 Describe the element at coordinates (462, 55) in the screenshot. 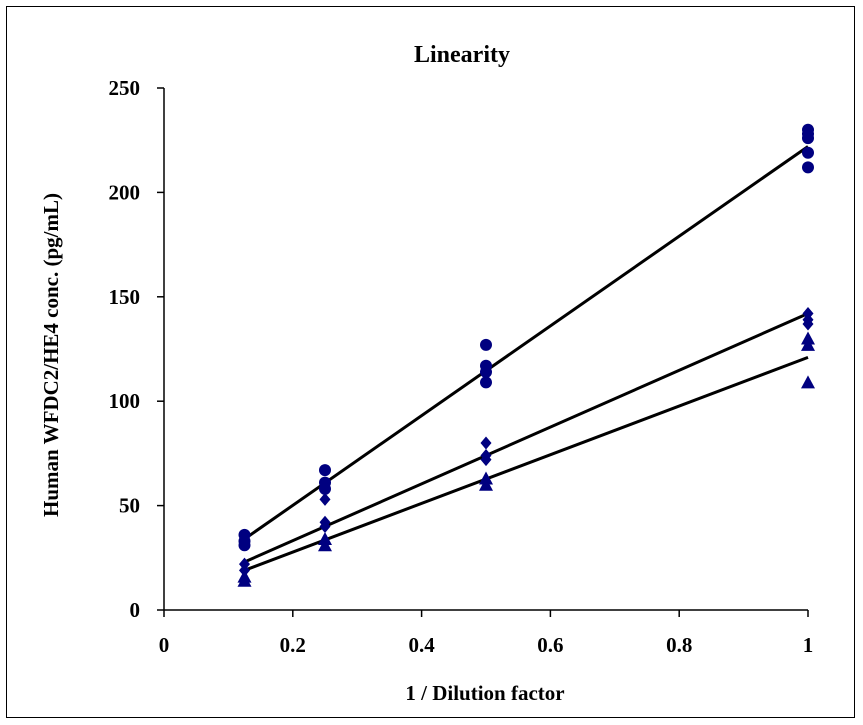

I see `chart-title: Linearity` at that location.